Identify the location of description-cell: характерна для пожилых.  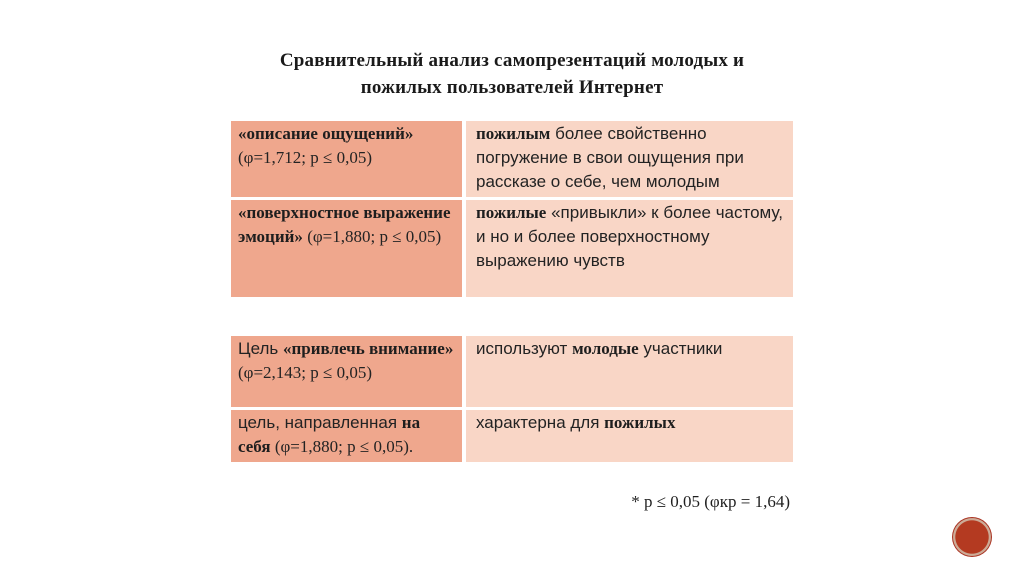
(629, 436).